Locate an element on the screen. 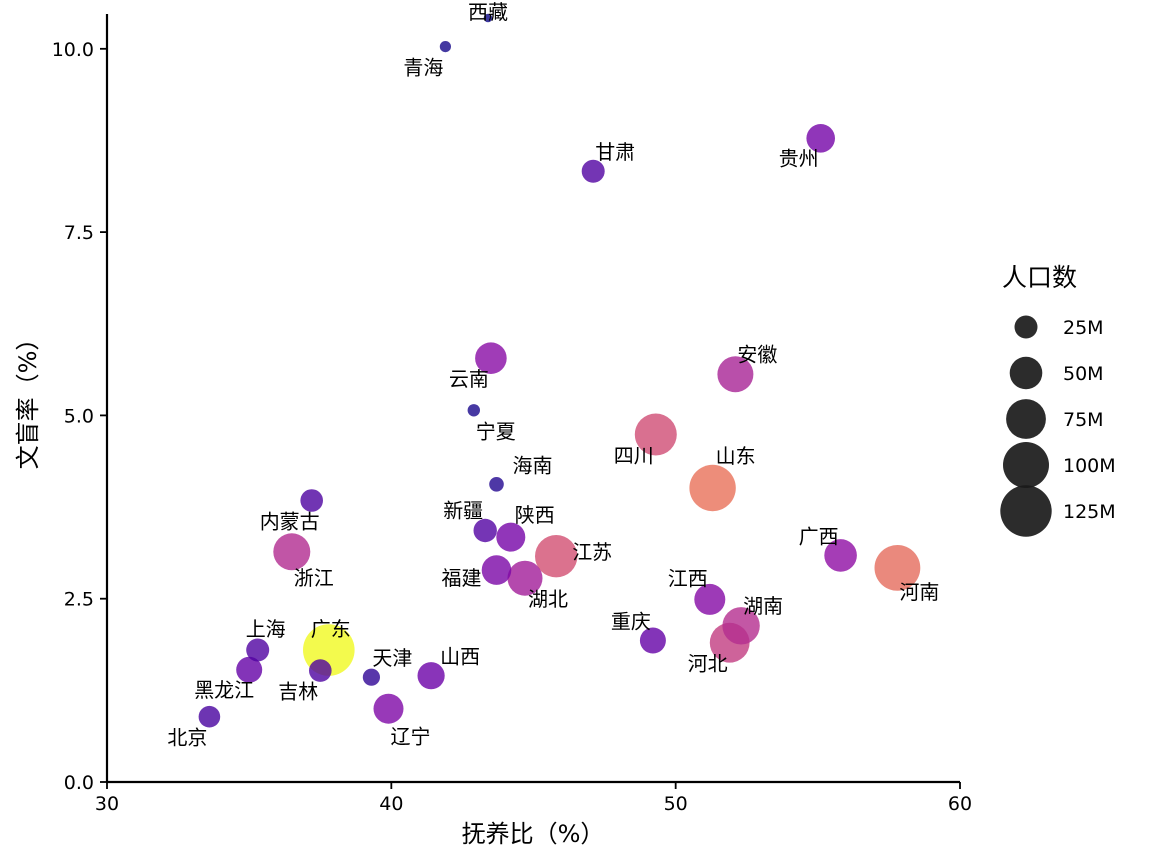  point-重庆 is located at coordinates (652, 640).